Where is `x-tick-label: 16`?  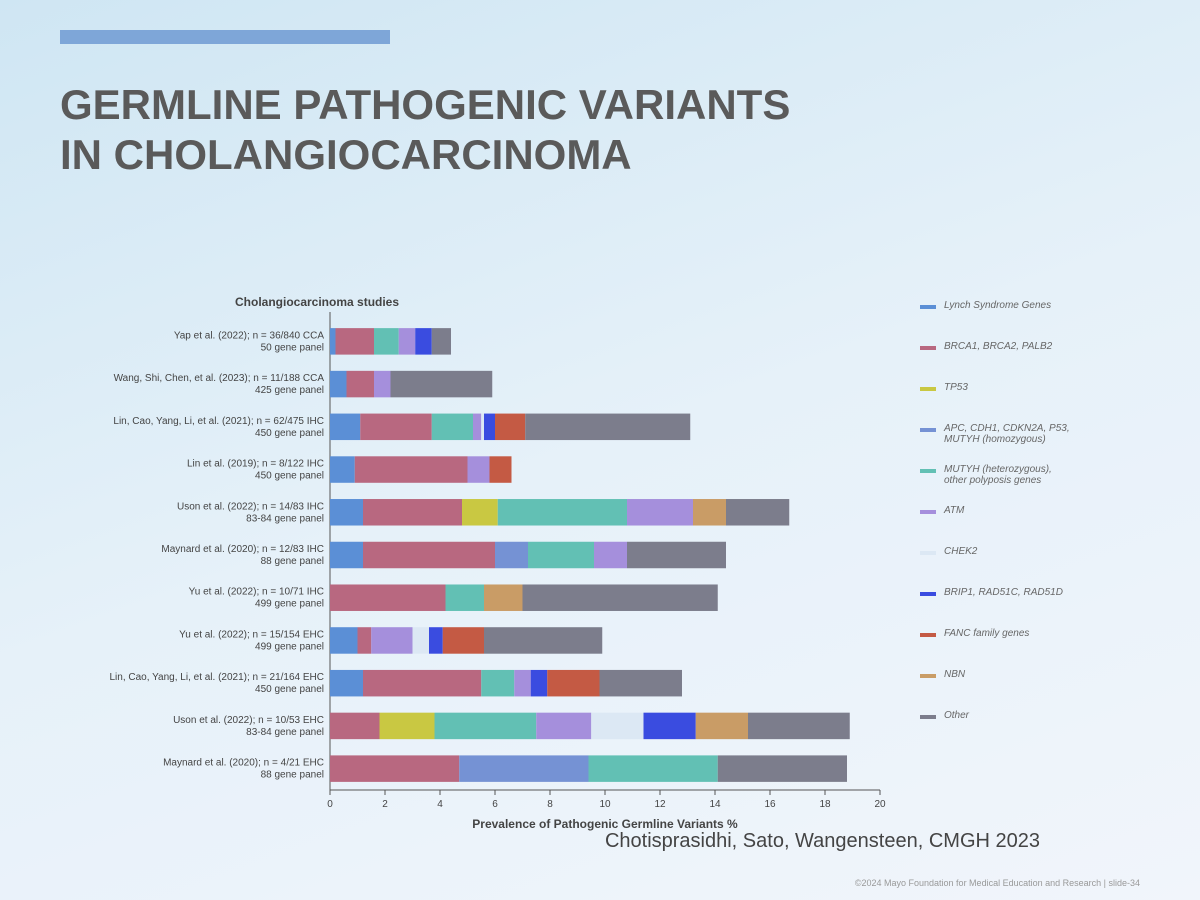 x-tick-label: 16 is located at coordinates (770, 804).